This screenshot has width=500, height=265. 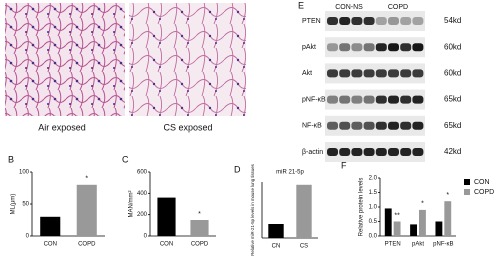 What do you see at coordinates (142, 215) in the screenshot?
I see `y-tick-label: 200` at bounding box center [142, 215].